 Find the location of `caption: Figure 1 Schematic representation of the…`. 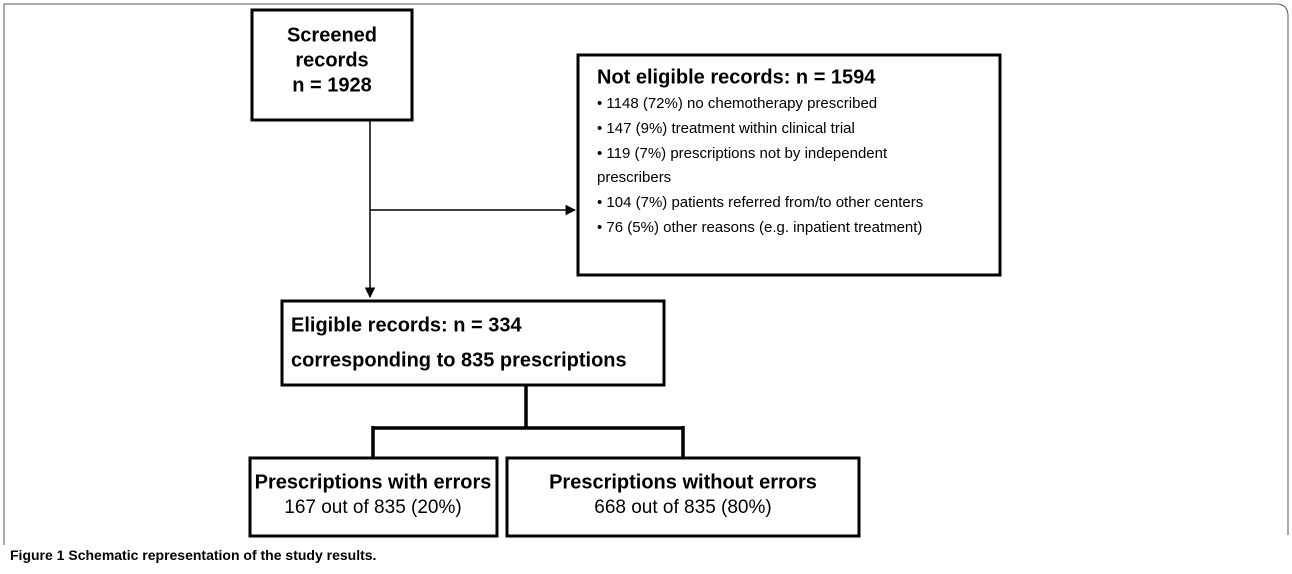

caption: Figure 1 Schematic representation of the… is located at coordinates (193, 555).